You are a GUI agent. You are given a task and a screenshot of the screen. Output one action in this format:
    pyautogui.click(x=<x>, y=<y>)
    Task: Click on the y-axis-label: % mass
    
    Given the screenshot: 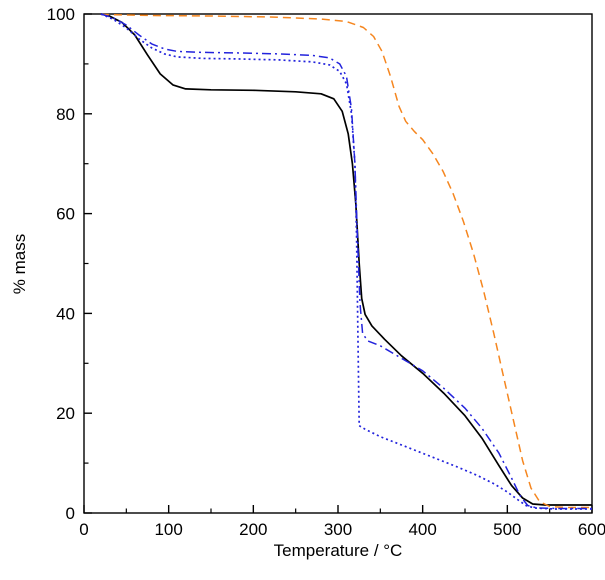 What is the action you would take?
    pyautogui.click(x=19, y=264)
    